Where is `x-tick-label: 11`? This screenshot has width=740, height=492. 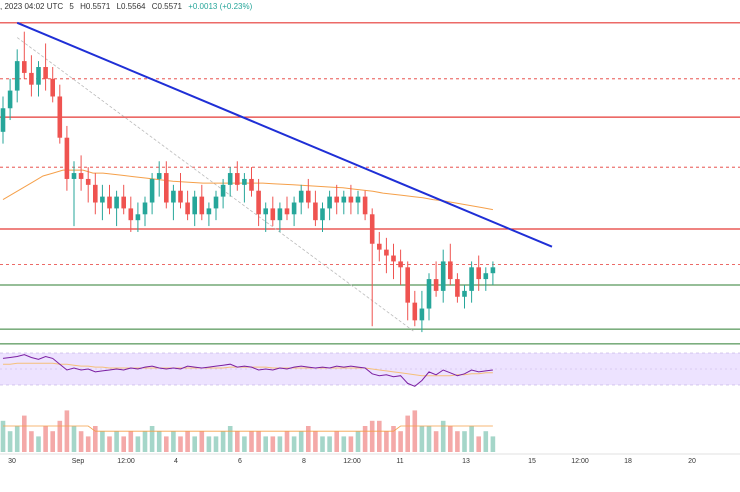 x-tick-label: 11 is located at coordinates (399, 461).